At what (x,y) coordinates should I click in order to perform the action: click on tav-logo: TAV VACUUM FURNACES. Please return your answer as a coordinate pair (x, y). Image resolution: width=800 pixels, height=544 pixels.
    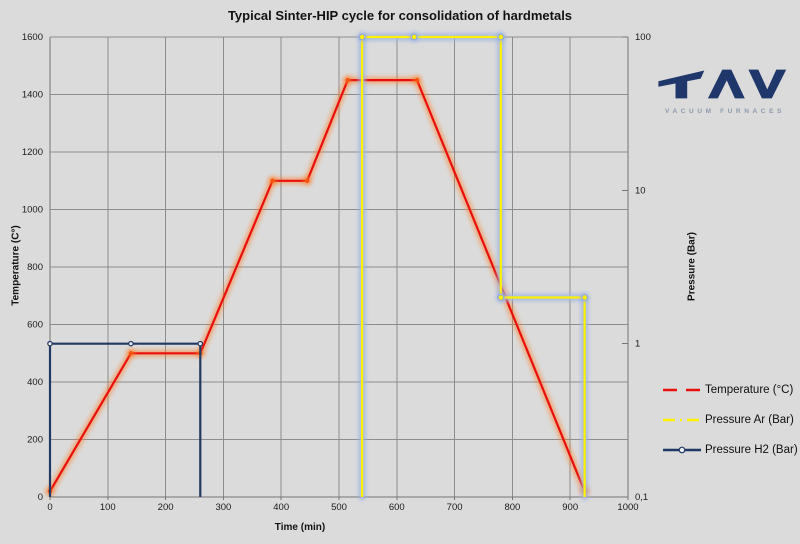
    Looking at the image, I should click on (725, 90).